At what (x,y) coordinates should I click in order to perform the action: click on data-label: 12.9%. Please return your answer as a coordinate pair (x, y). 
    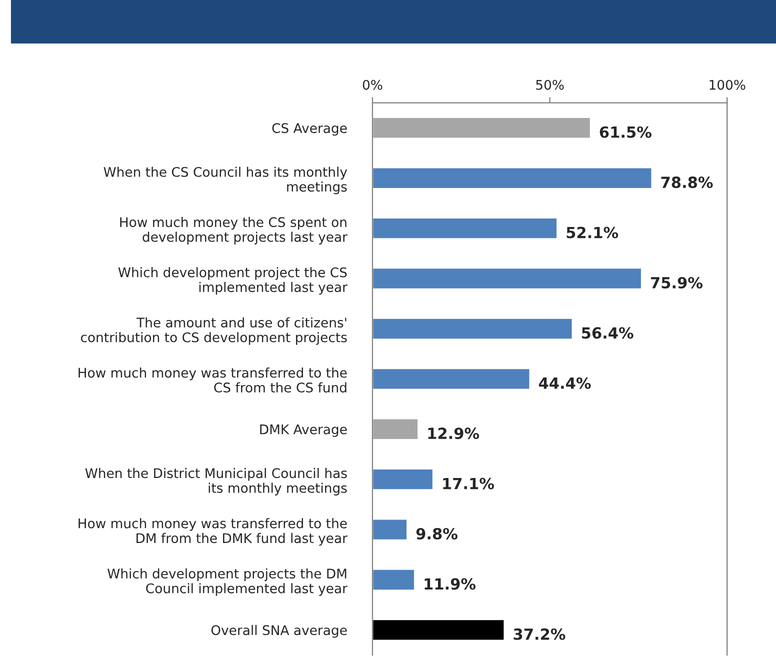
    Looking at the image, I should click on (454, 434).